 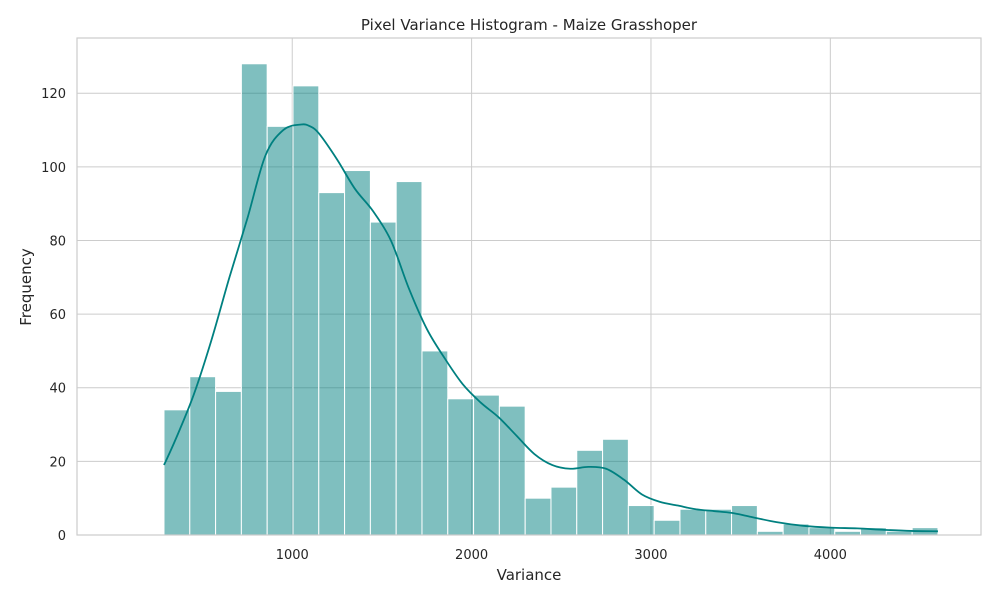 What do you see at coordinates (471, 555) in the screenshot?
I see `x-tick-label: 2000` at bounding box center [471, 555].